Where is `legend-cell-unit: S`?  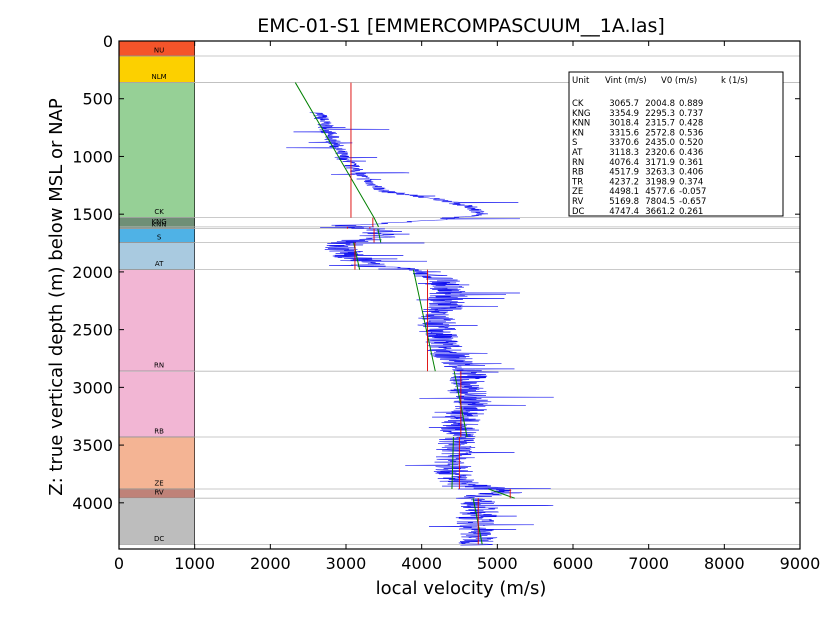 legend-cell-unit: S is located at coordinates (574, 143).